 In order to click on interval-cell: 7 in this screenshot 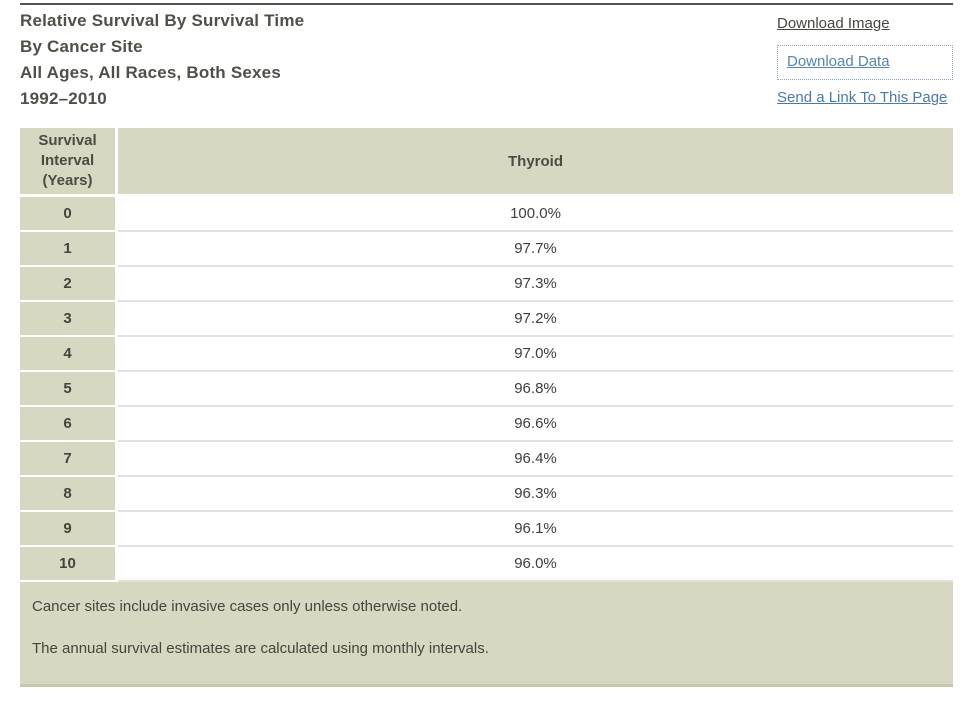, I will do `click(67, 459)`.